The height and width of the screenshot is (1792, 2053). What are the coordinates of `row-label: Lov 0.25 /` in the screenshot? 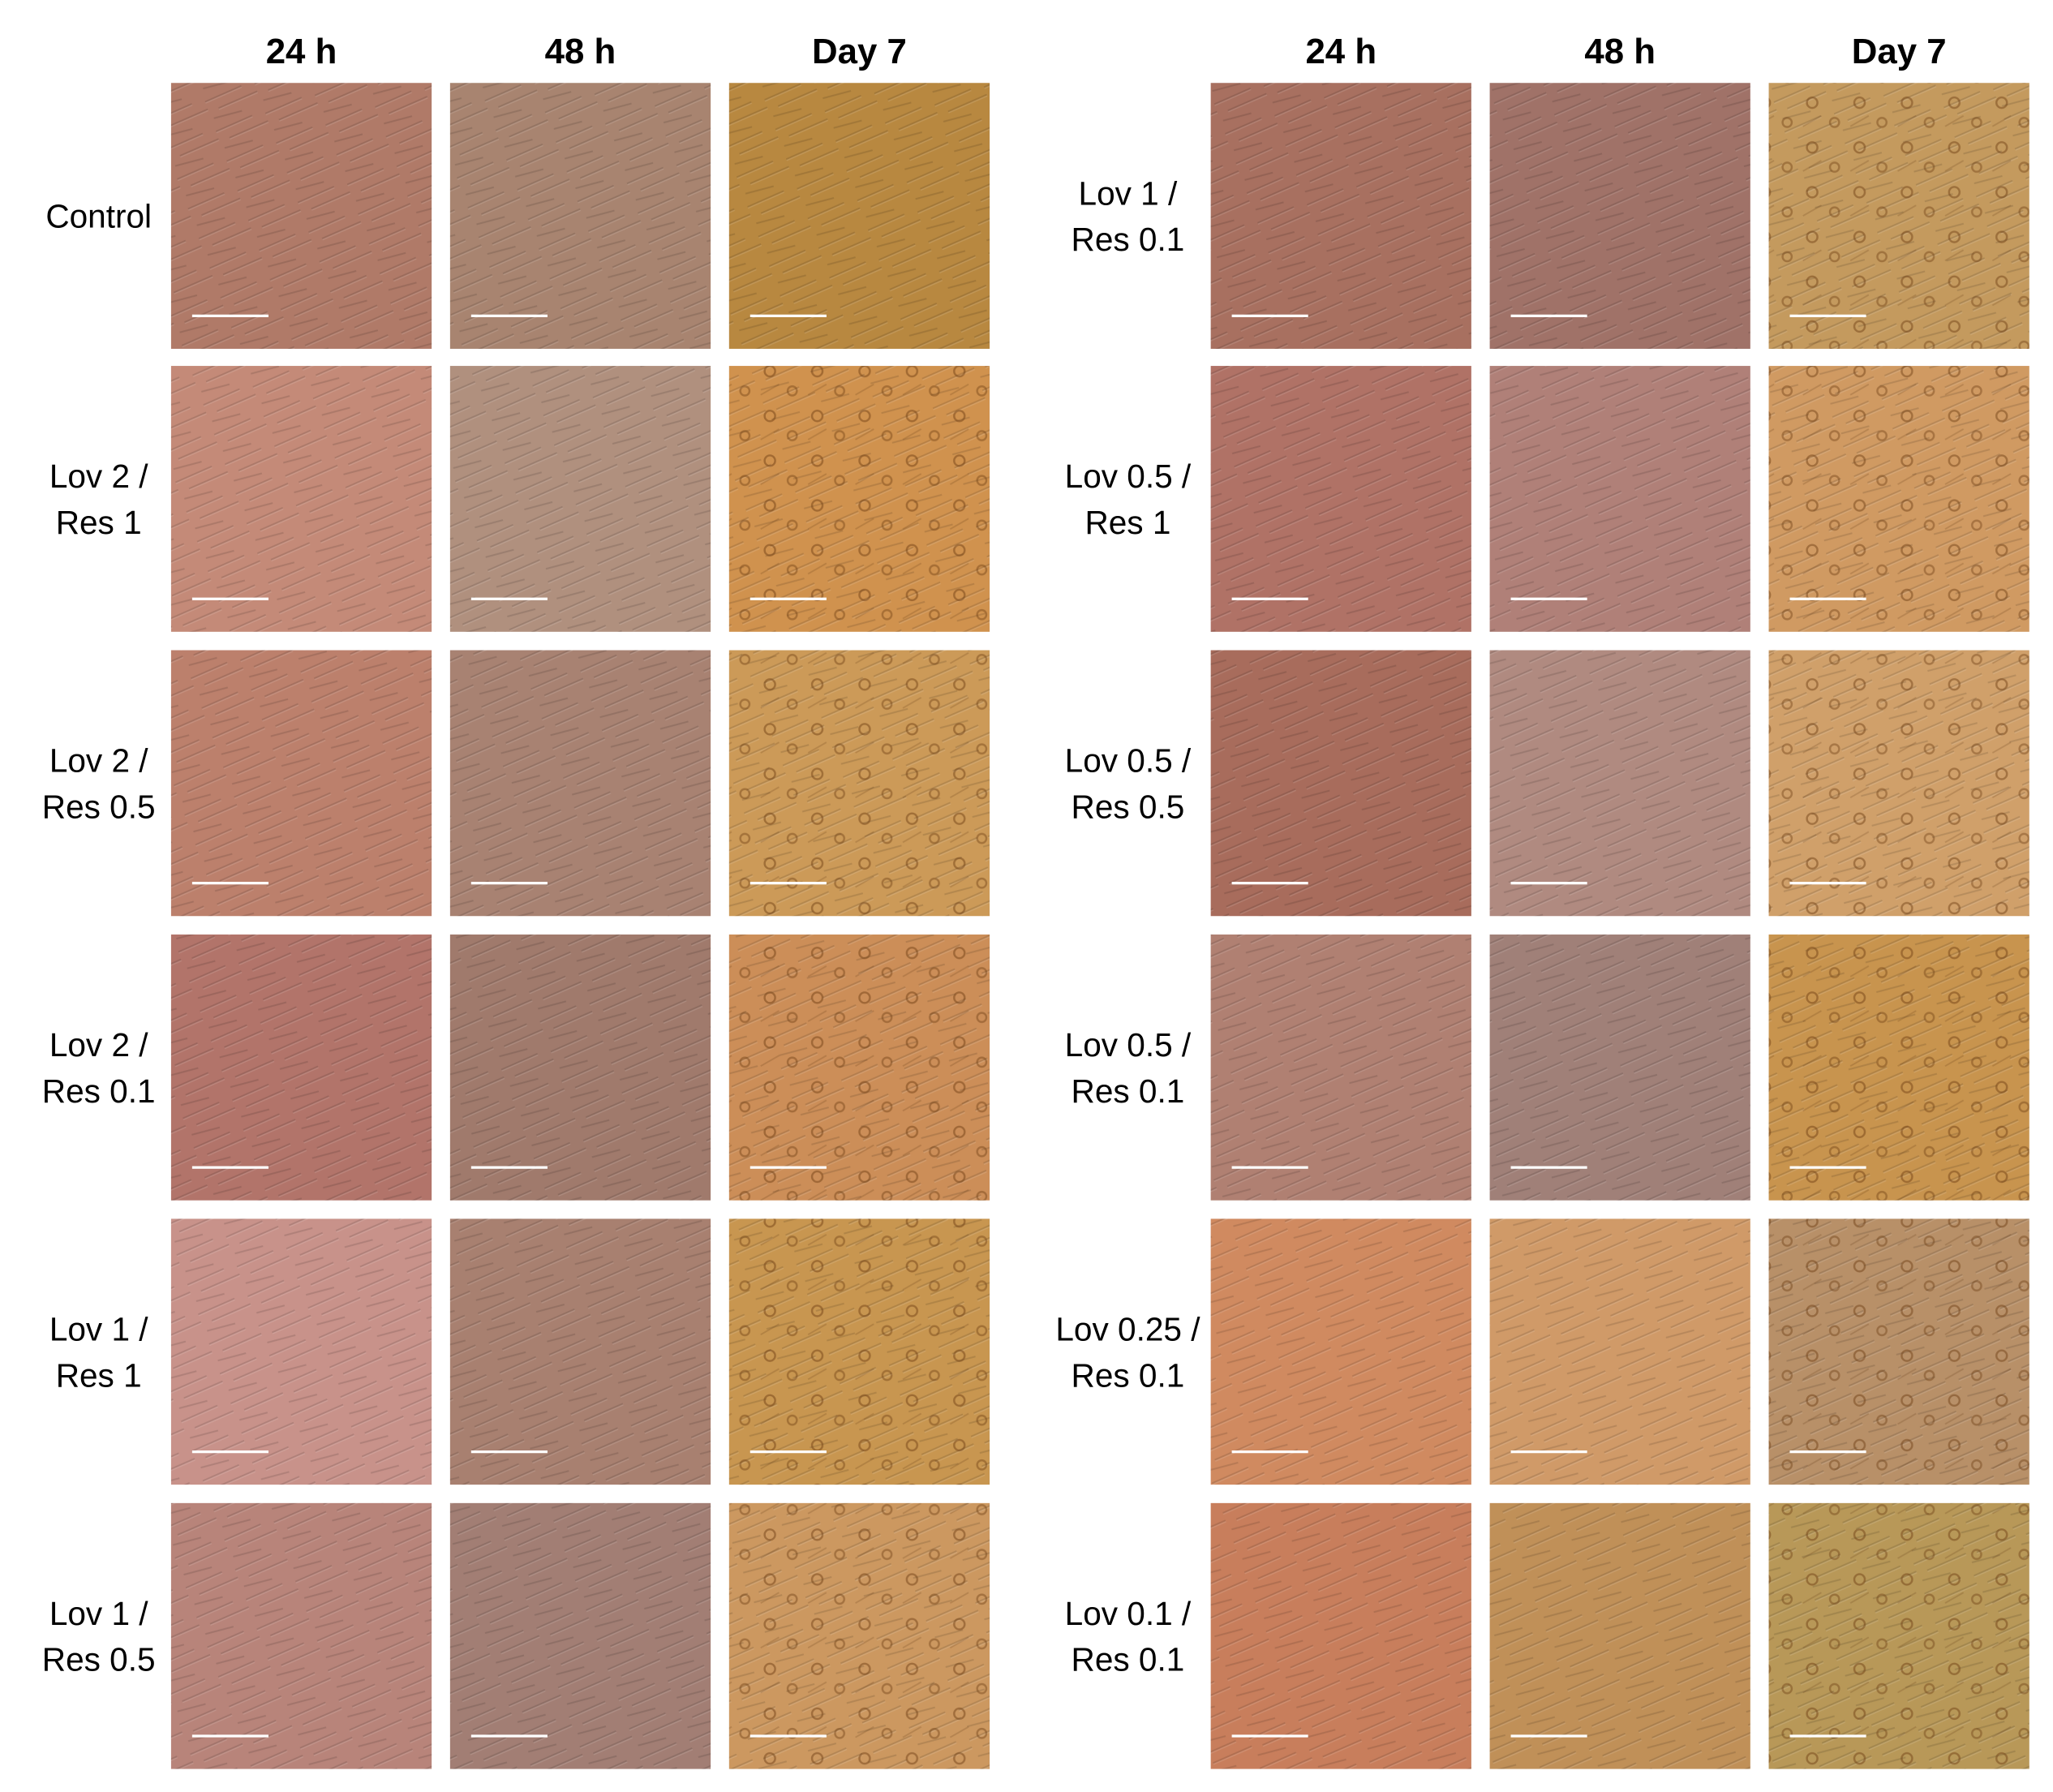 It's located at (1127, 1328).